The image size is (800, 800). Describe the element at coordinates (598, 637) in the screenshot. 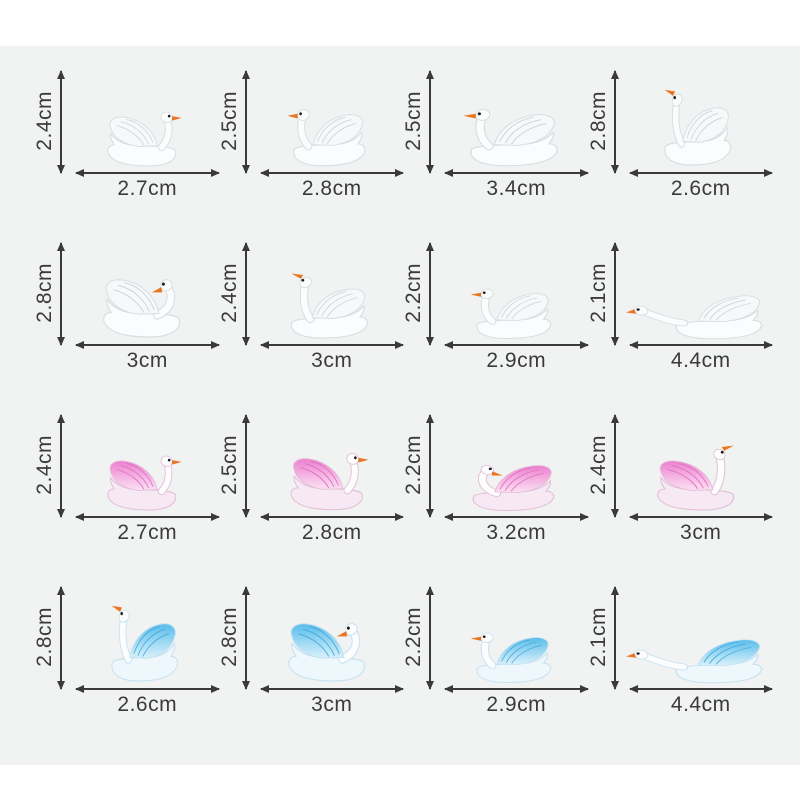

I see `height-dimension-label: 2.1cm` at that location.